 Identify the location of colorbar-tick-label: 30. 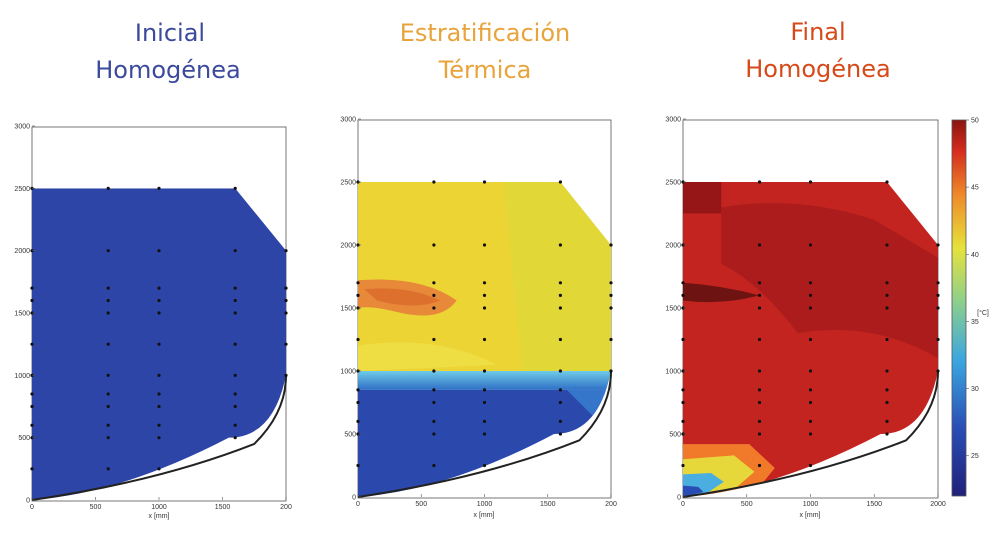
(975, 389).